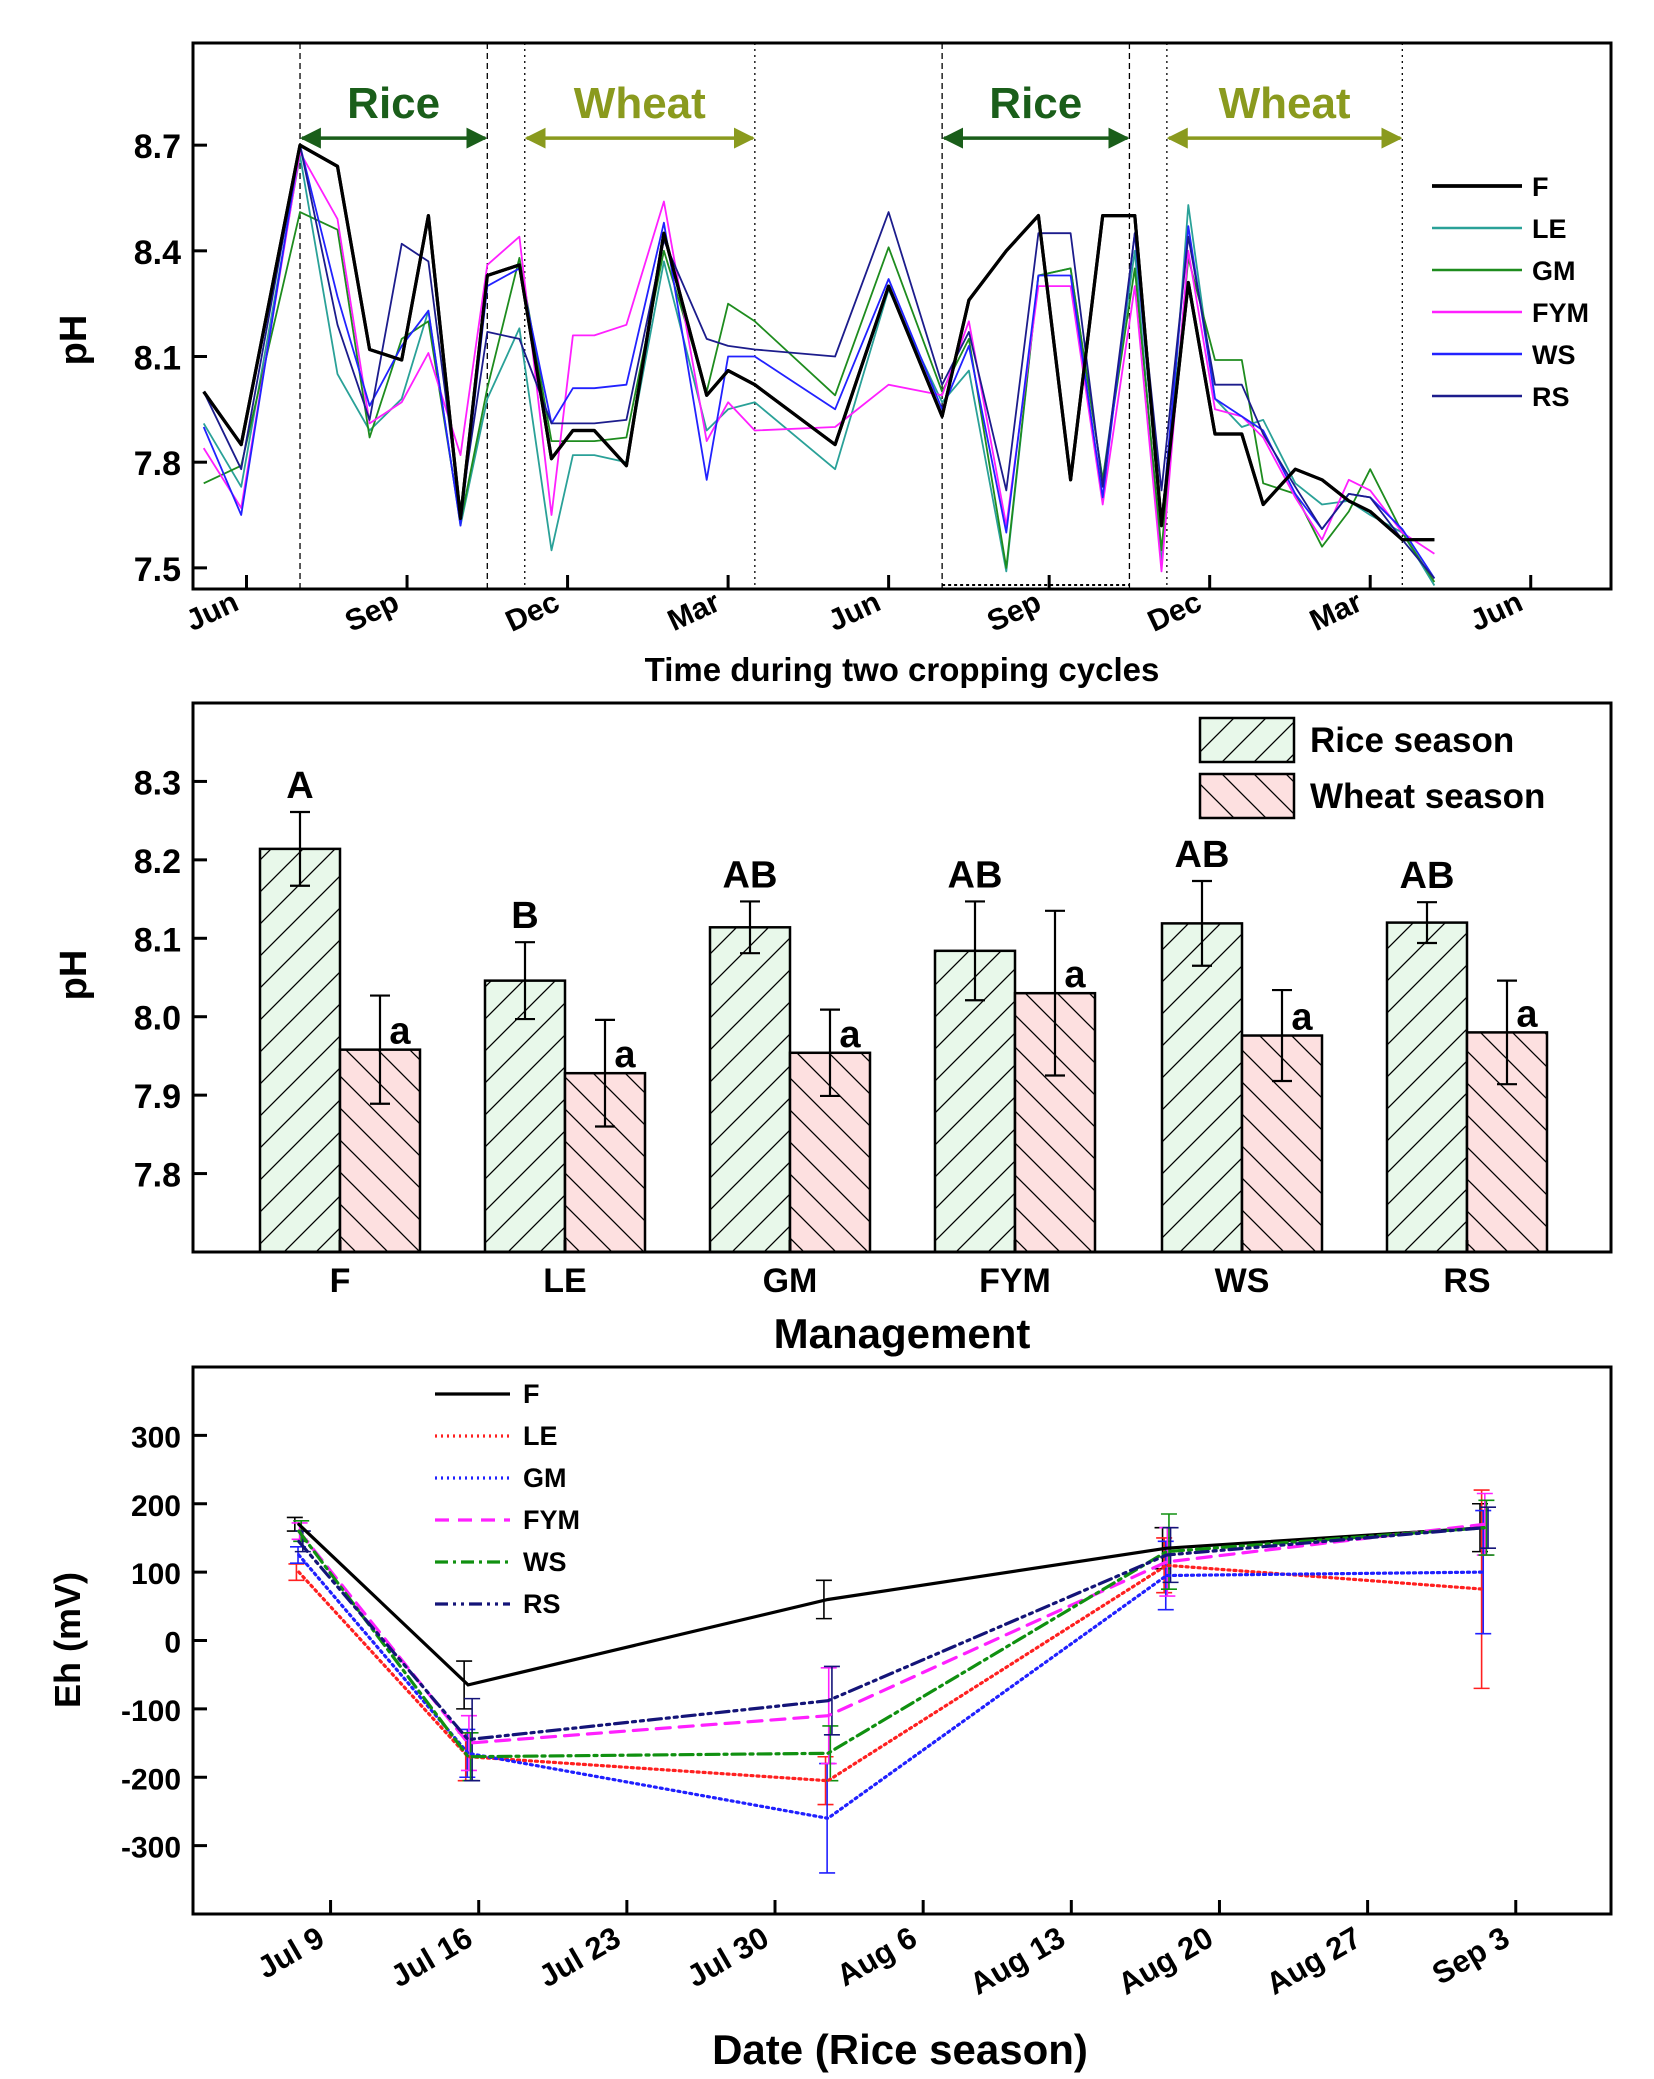 The image size is (1654, 2079). What do you see at coordinates (151, 1779) in the screenshot?
I see `y-tick-label: -200` at bounding box center [151, 1779].